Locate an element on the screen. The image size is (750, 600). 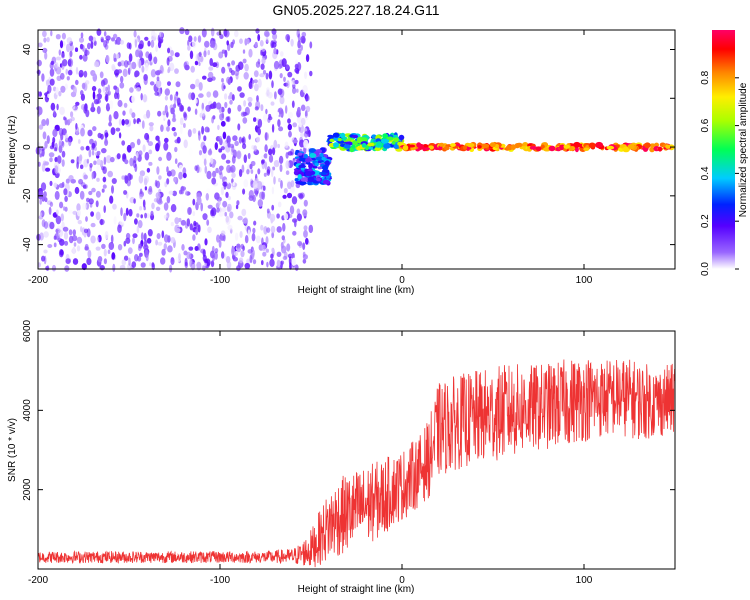
snr-y-tick-label: 2000 is located at coordinates (27, 489).